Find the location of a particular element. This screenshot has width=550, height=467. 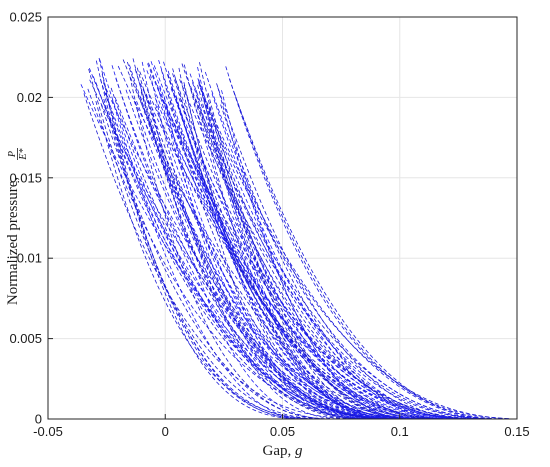

y-axis-label: Normalized pressure, P E* is located at coordinates (17, 226).